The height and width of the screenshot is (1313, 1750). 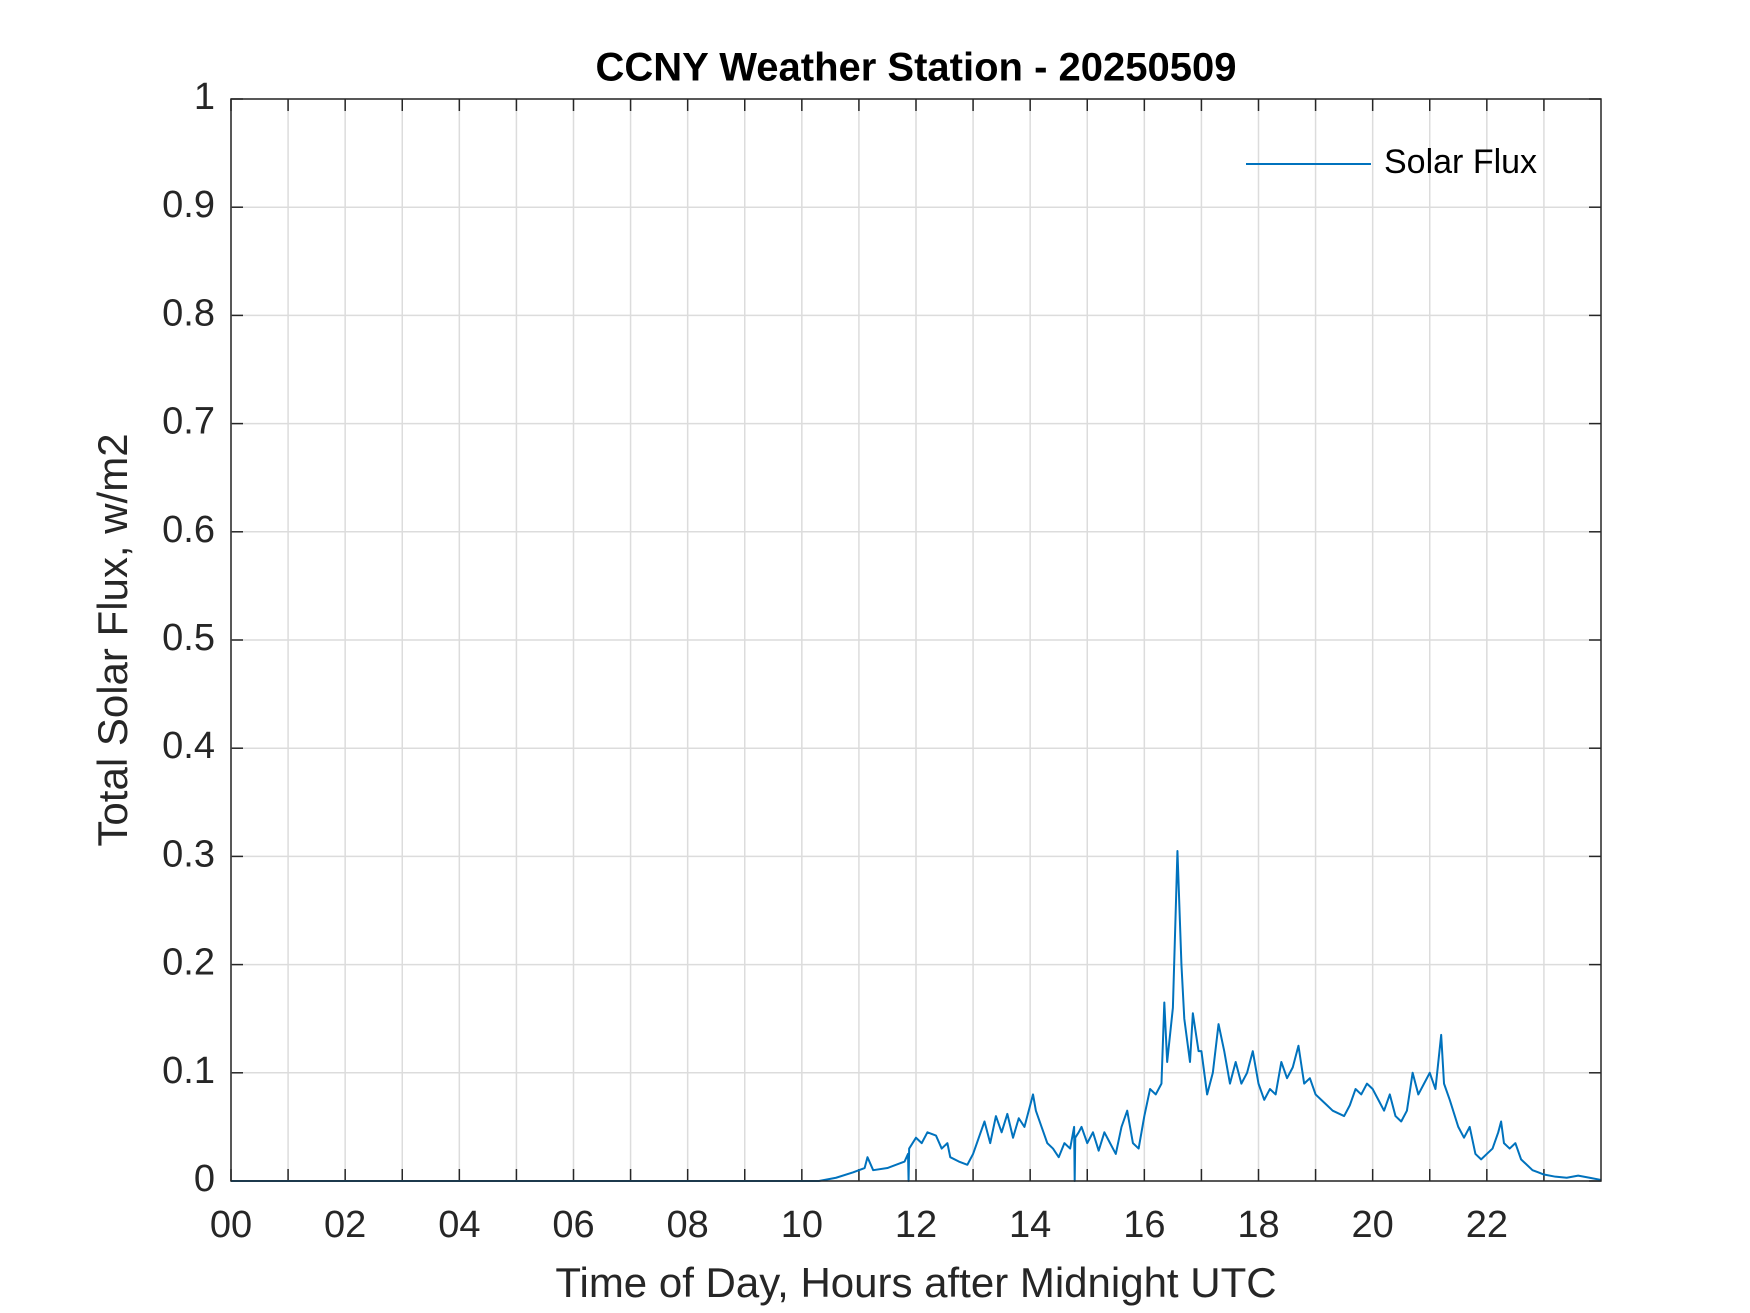 What do you see at coordinates (188, 205) in the screenshot?
I see `y-tick-label: 0.9` at bounding box center [188, 205].